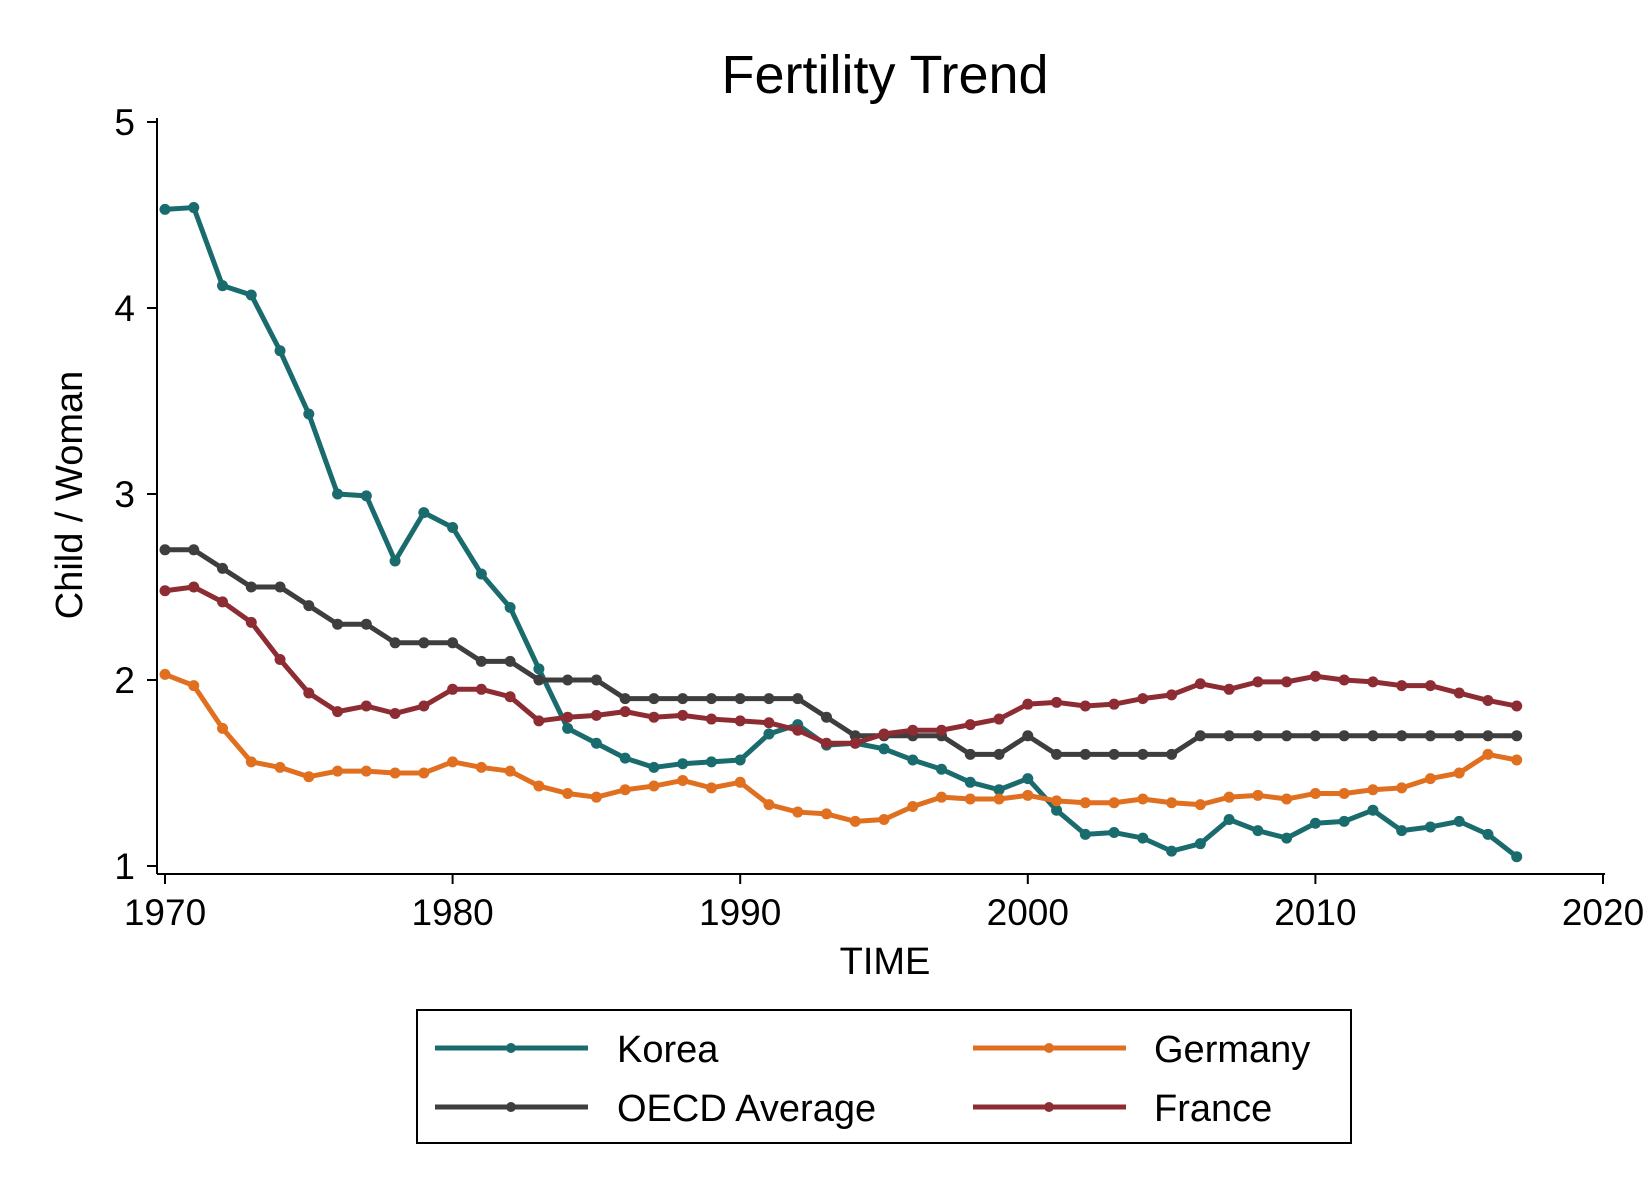 Image resolution: width=1650 pixels, height=1200 pixels. I want to click on legend-marker-france, so click(1049, 1107).